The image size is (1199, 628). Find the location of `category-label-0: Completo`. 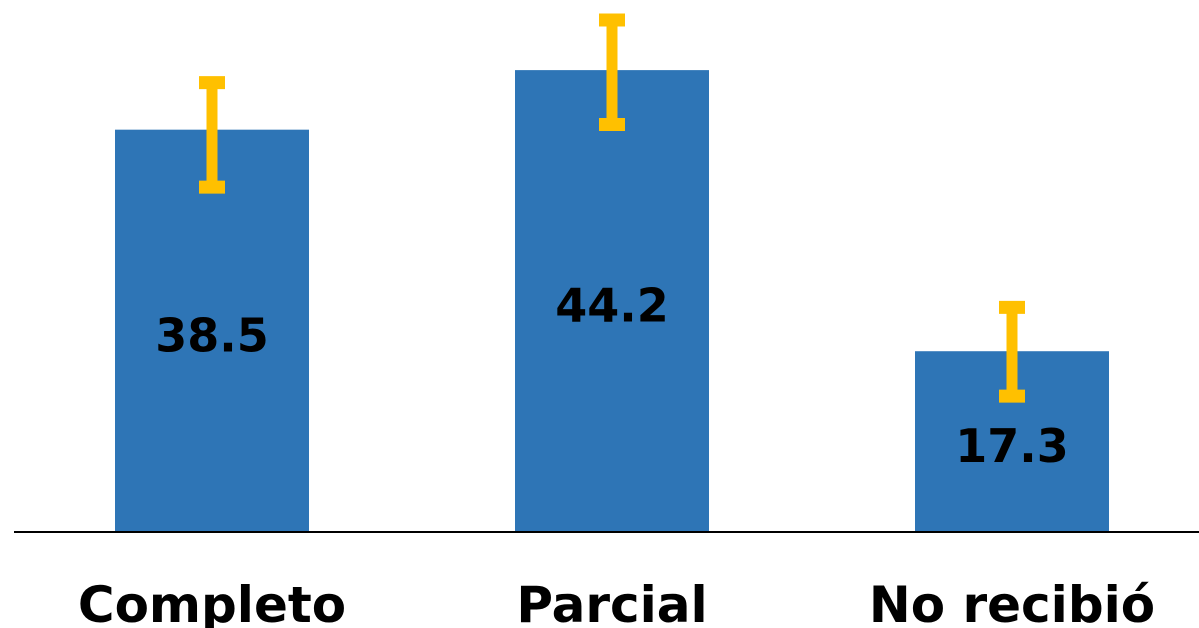

category-label-0: Completo is located at coordinates (212, 602).